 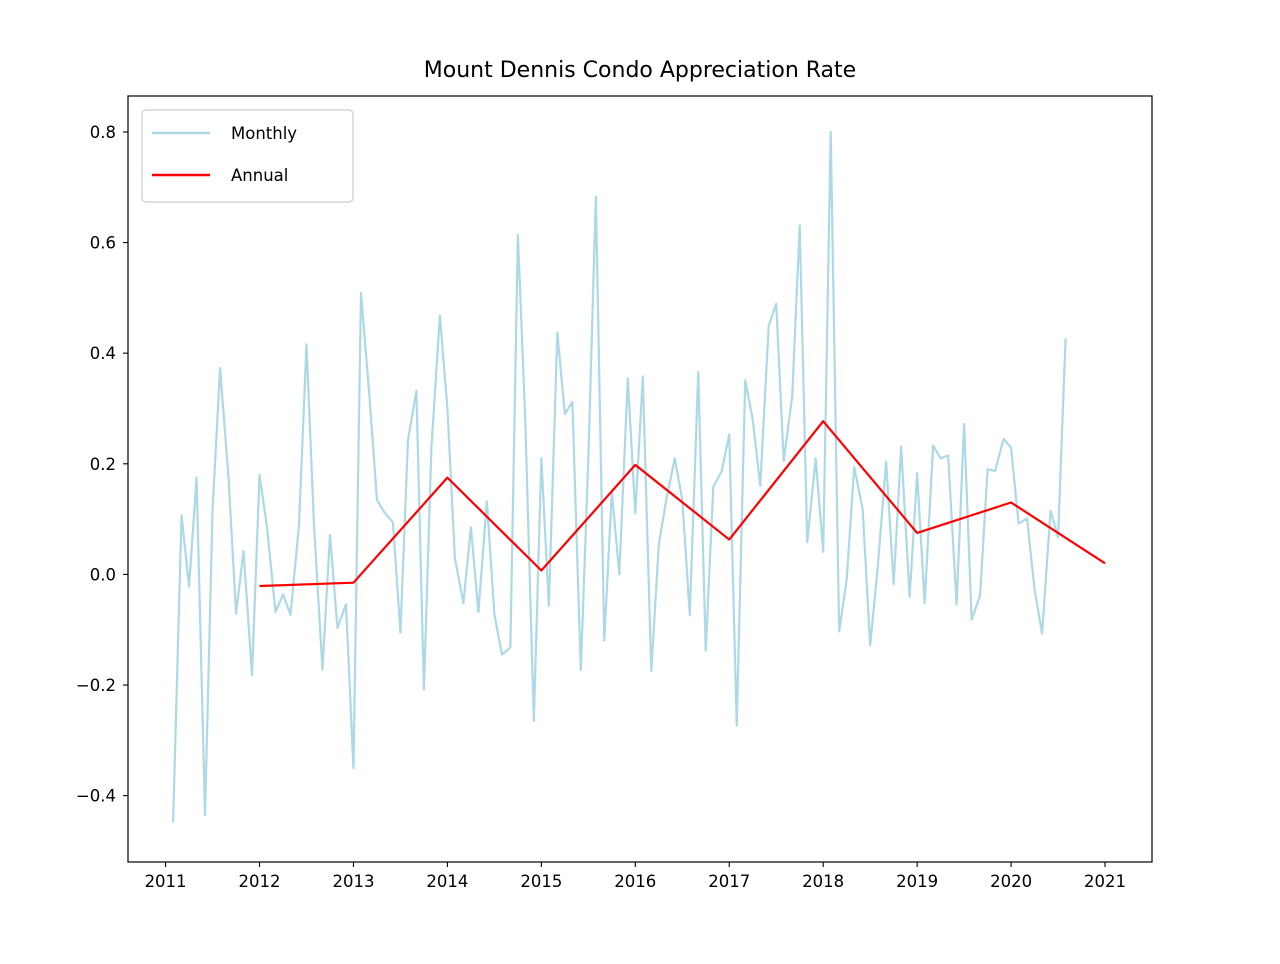 What do you see at coordinates (247, 156) in the screenshot?
I see `legend: Monthly Annual` at bounding box center [247, 156].